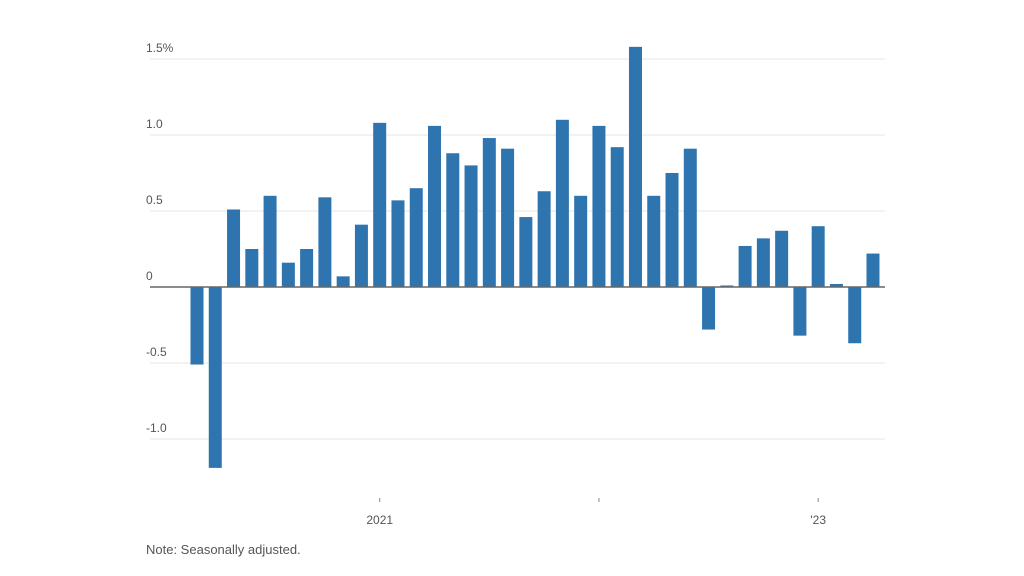 The height and width of the screenshot is (576, 1024). I want to click on y-tick-label: 1.0, so click(154, 124).